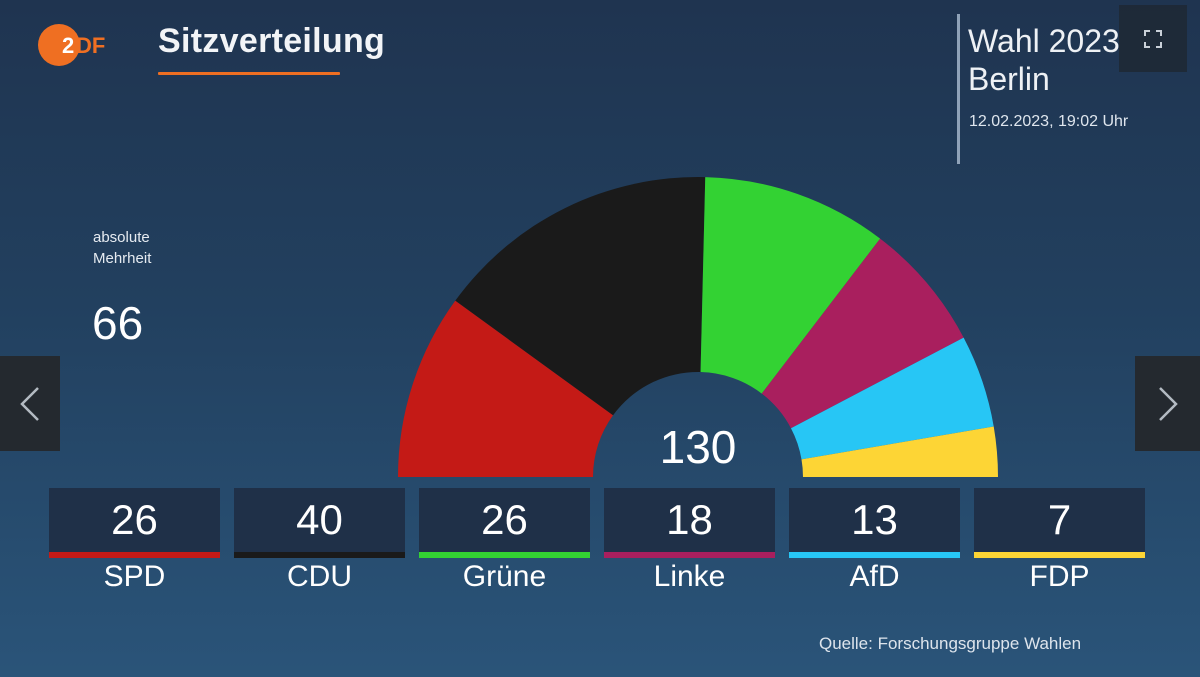 This screenshot has height=677, width=1200. I want to click on seat-segment-linke, so click(862, 333).